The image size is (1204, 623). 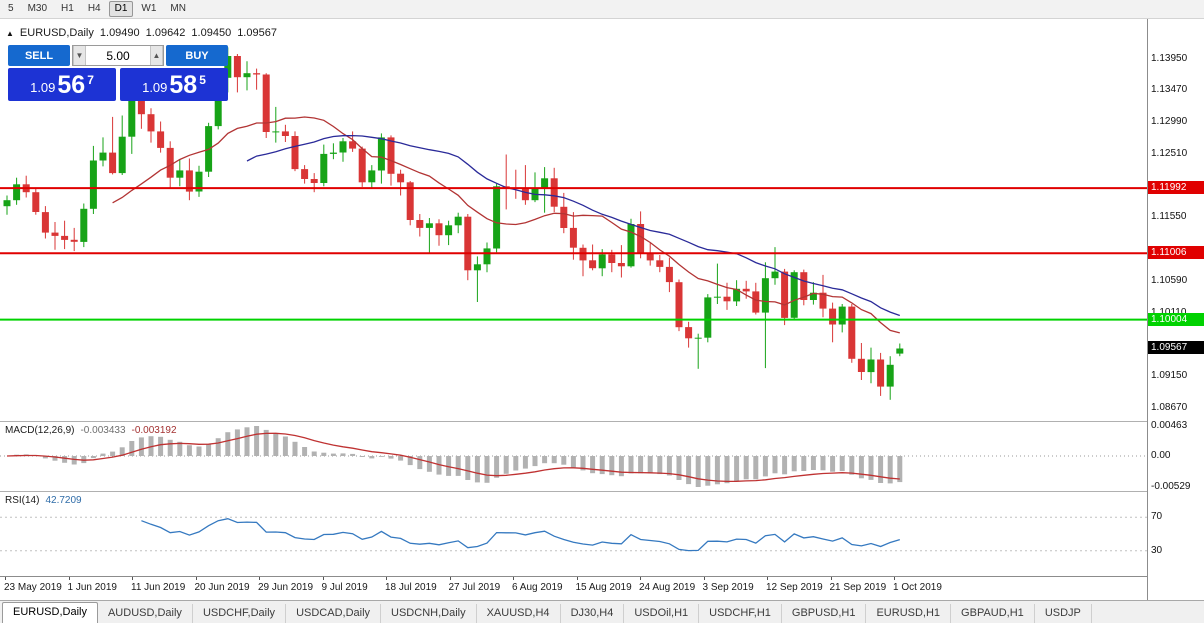 I want to click on chart-tab-eurusd-daily: EURUSD,Daily, so click(x=50, y=612).